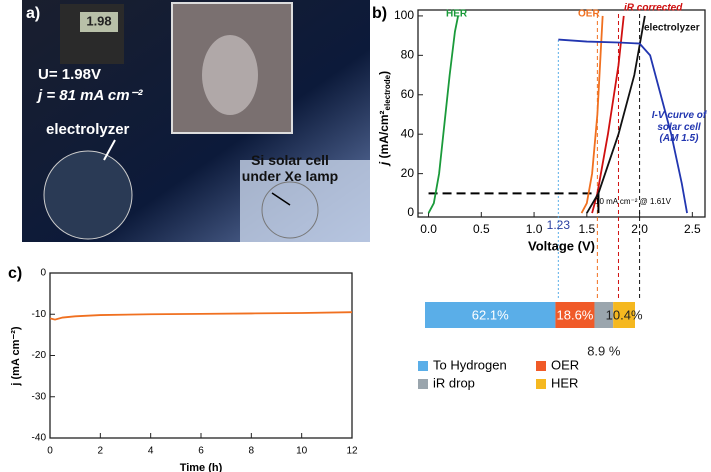 The height and width of the screenshot is (472, 711). Describe the element at coordinates (201, 451) in the screenshot. I see `x-tick-label: 6` at that location.